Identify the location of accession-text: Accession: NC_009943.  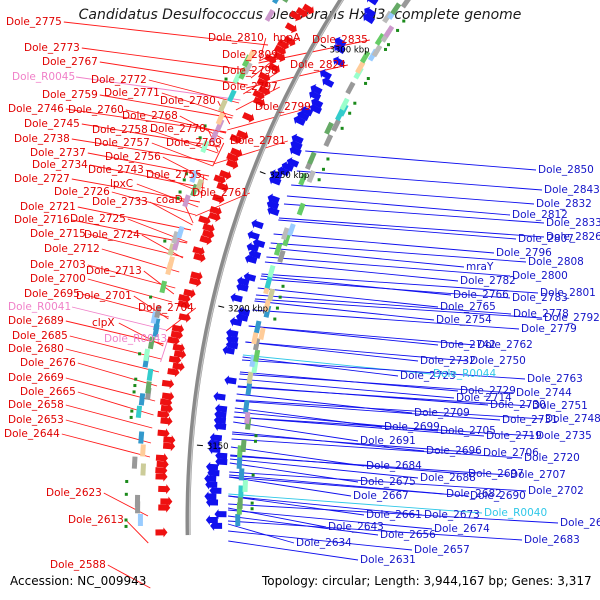
(78, 581).